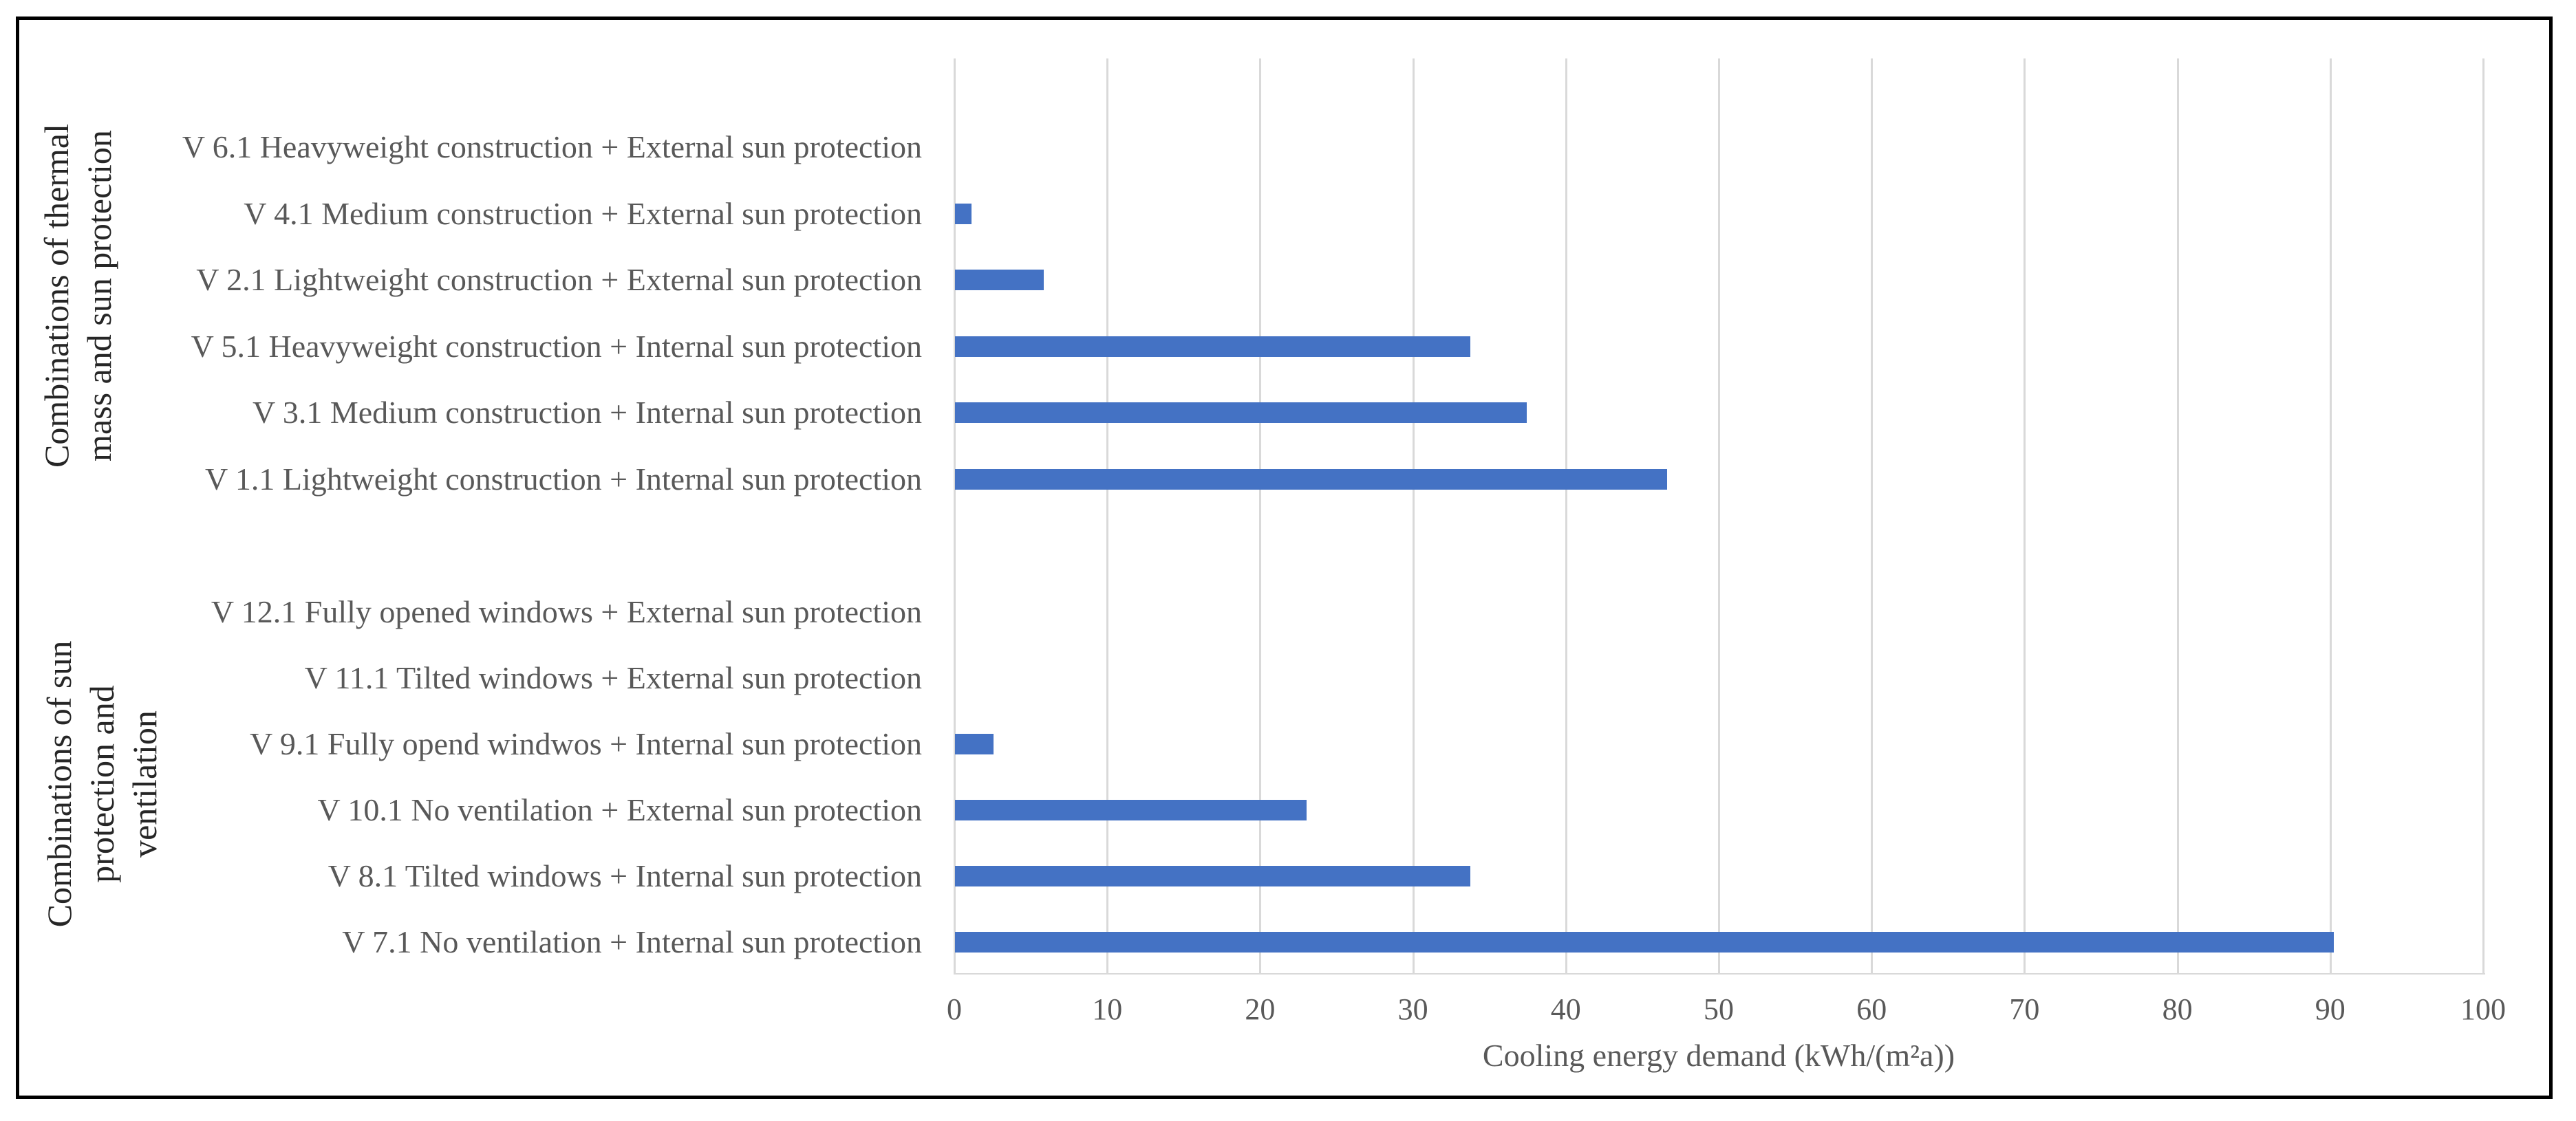 Image resolution: width=2576 pixels, height=1121 pixels. I want to click on x-axis-line, so click(1719, 974).